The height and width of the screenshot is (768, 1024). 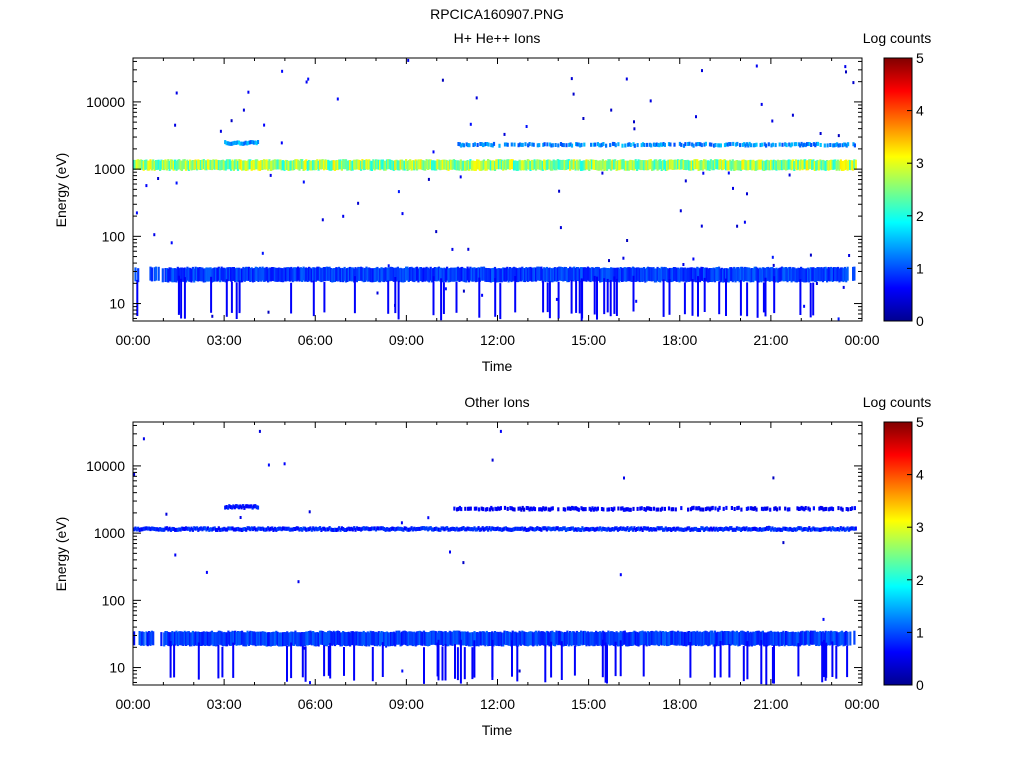 What do you see at coordinates (897, 402) in the screenshot?
I see `colorbar-label: Log counts` at bounding box center [897, 402].